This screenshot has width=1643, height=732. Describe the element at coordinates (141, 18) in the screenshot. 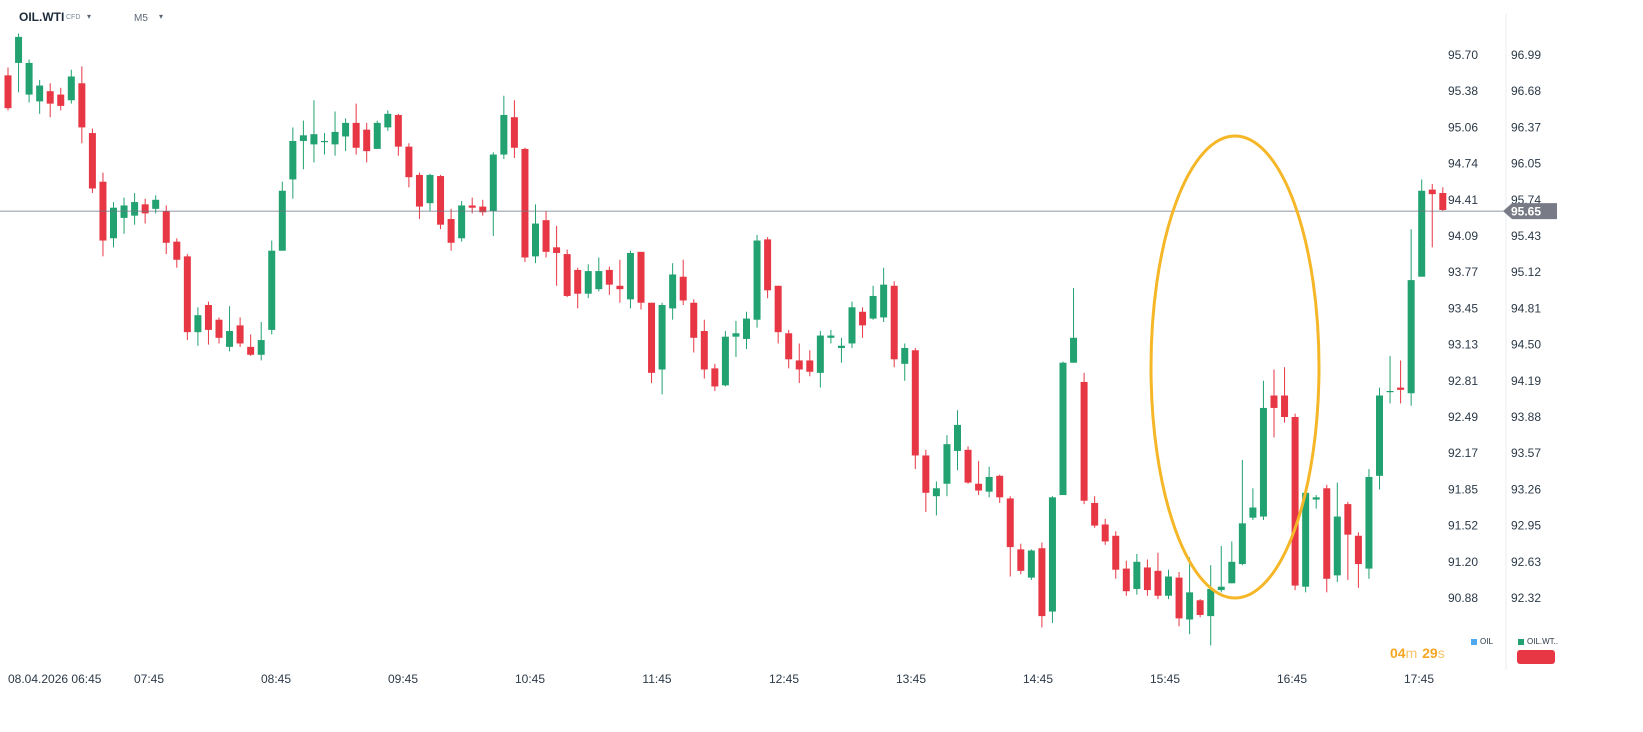

I see `timeframe-selector: M5` at that location.